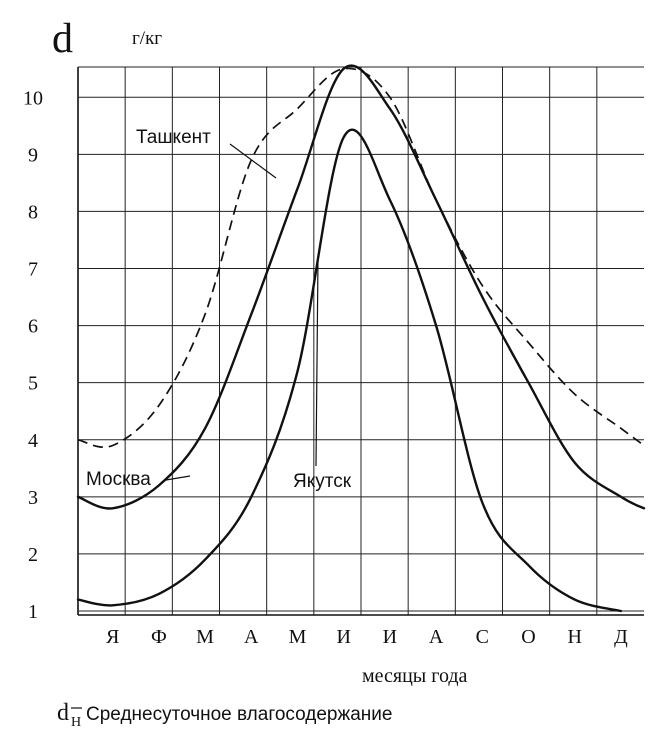 This screenshot has height=733, width=650. Describe the element at coordinates (178, 478) in the screenshot. I see `series-moscow-leader` at that location.